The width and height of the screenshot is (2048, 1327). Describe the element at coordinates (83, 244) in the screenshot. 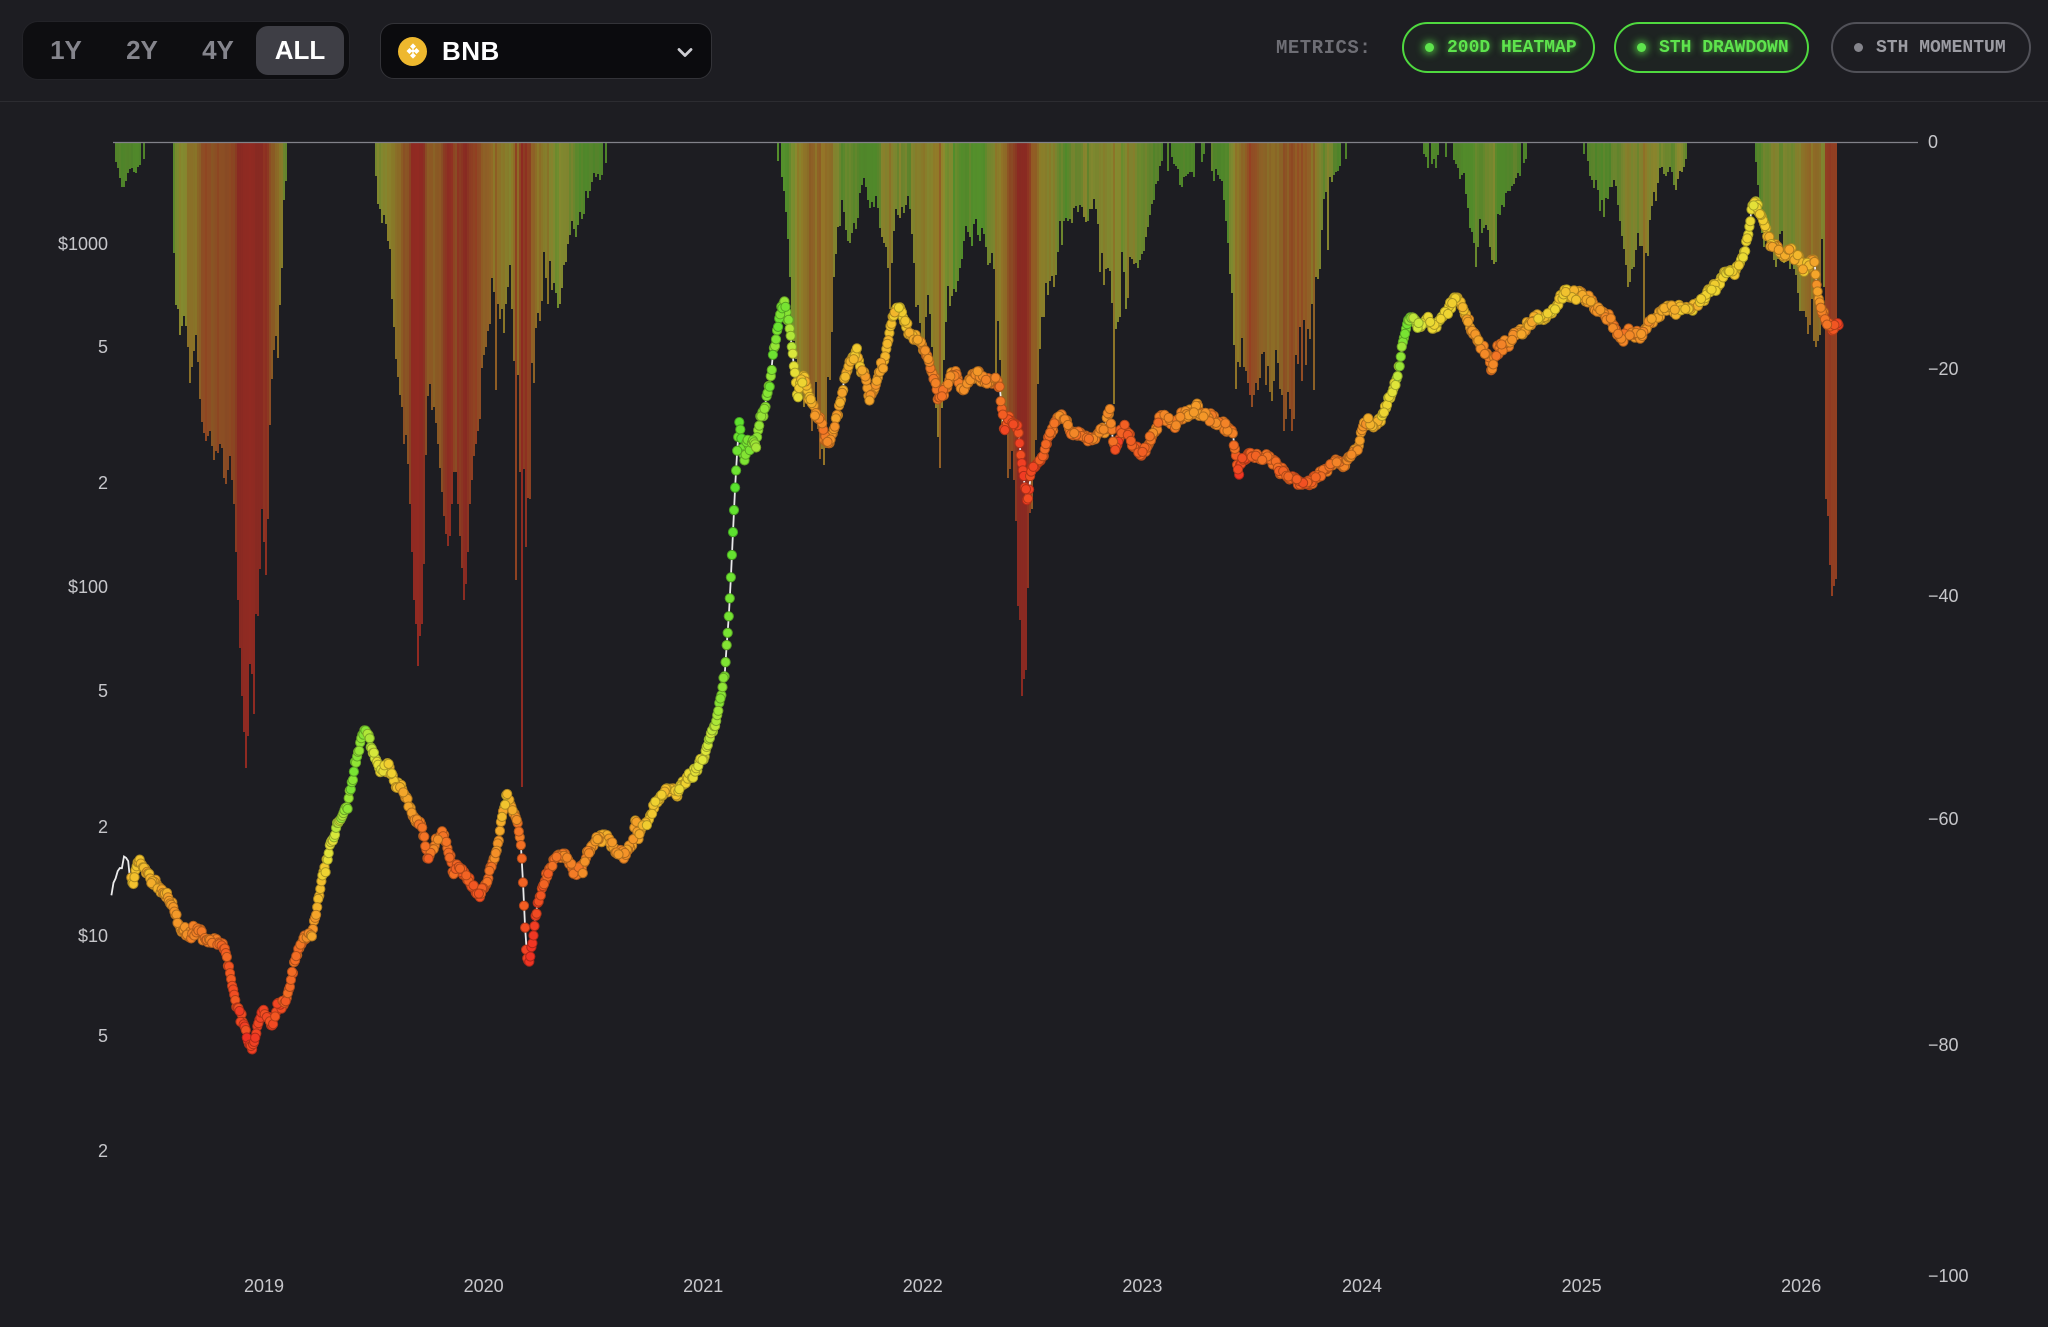

I see `svg-text: $1000` at that location.